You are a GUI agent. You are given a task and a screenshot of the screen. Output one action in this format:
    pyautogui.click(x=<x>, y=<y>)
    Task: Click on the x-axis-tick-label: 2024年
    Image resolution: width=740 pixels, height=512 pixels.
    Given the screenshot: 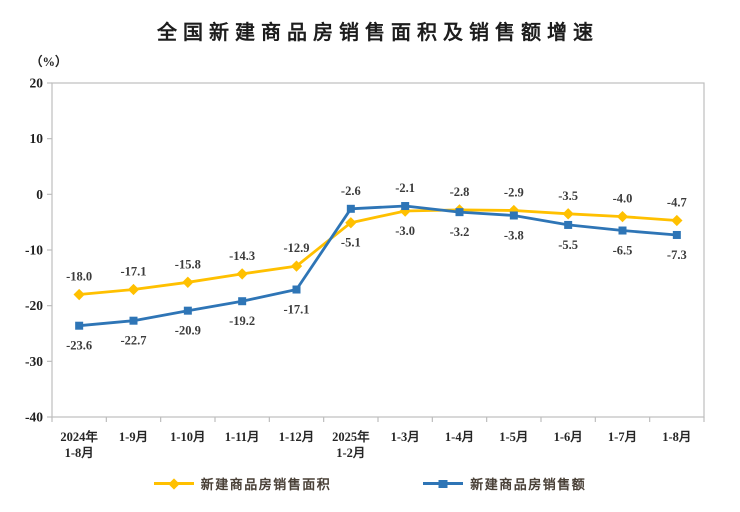 What is the action you would take?
    pyautogui.click(x=79, y=436)
    